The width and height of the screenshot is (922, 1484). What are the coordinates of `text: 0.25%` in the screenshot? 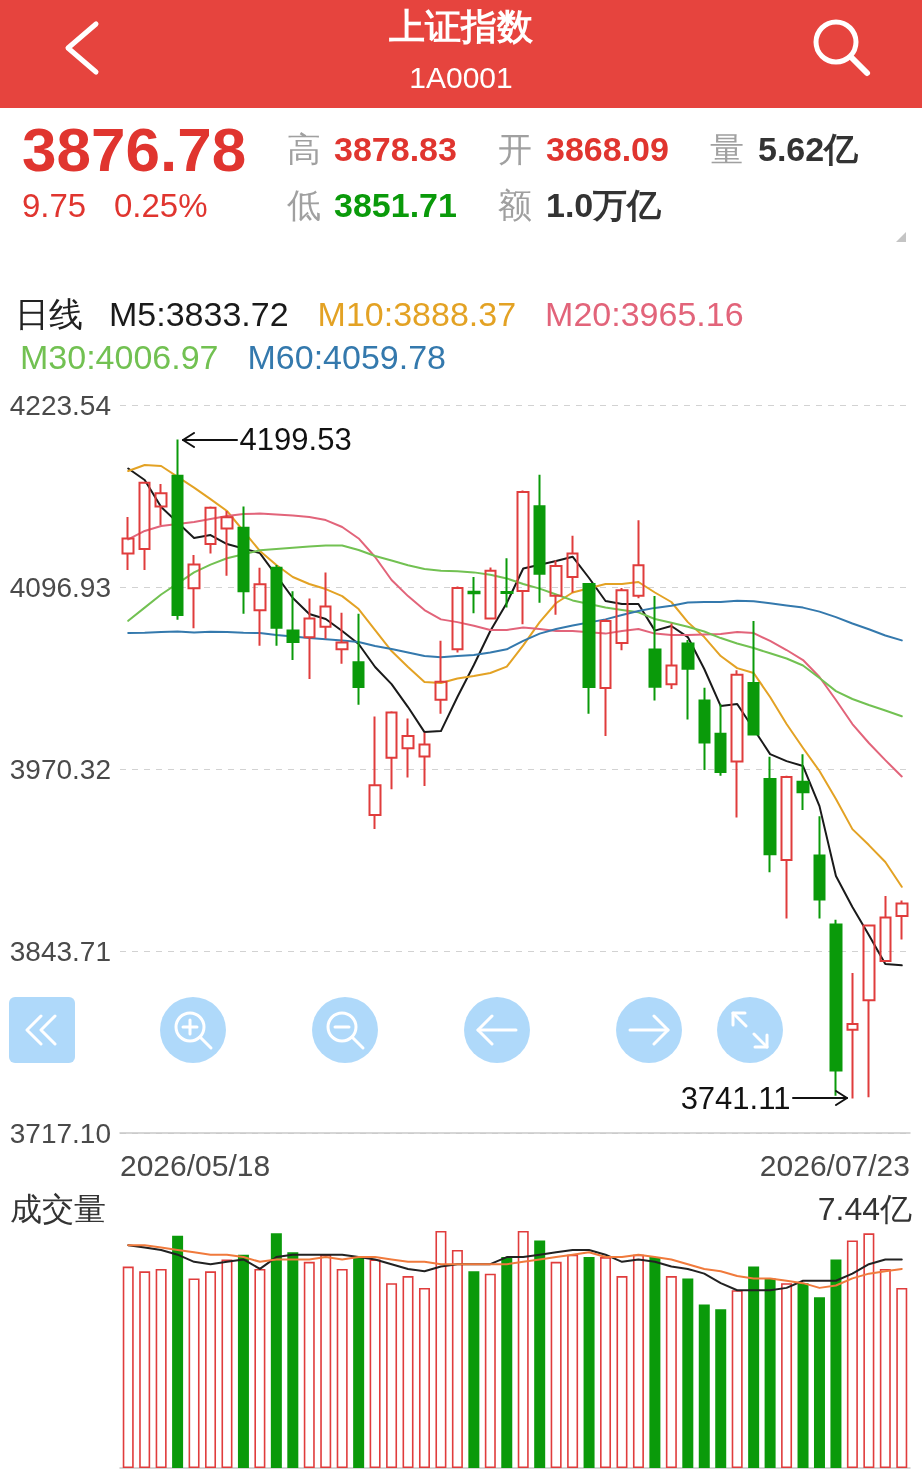 It's located at (161, 205).